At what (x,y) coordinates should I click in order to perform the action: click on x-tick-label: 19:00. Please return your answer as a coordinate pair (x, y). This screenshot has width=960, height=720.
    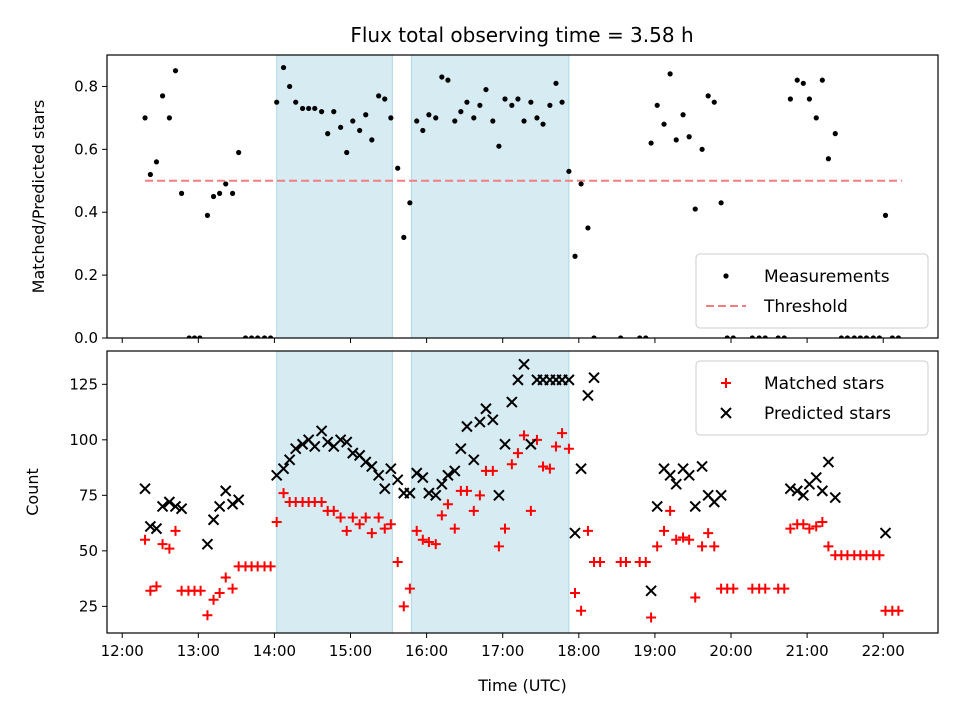
    Looking at the image, I should click on (654, 651).